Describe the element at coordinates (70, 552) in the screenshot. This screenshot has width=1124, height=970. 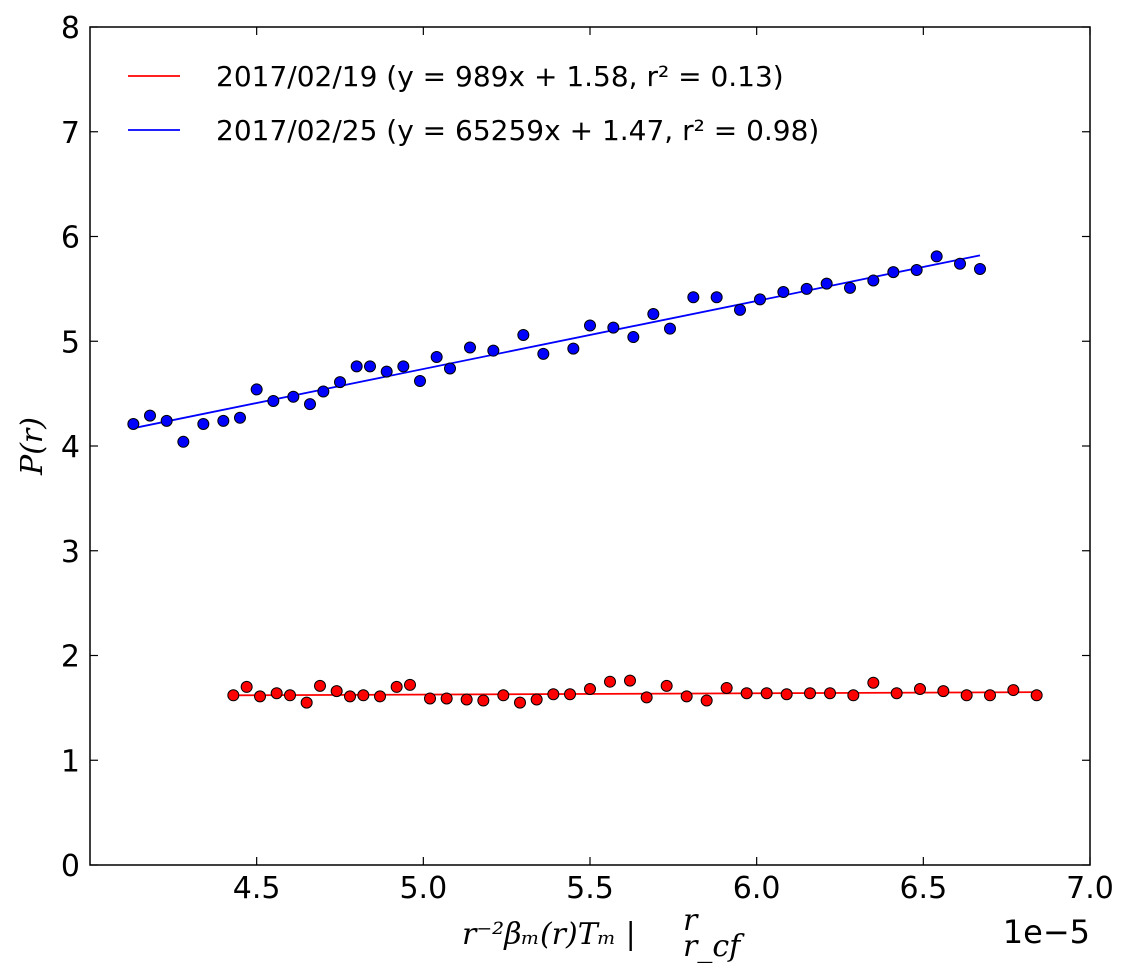
I see `y-tick-label: 3` at that location.